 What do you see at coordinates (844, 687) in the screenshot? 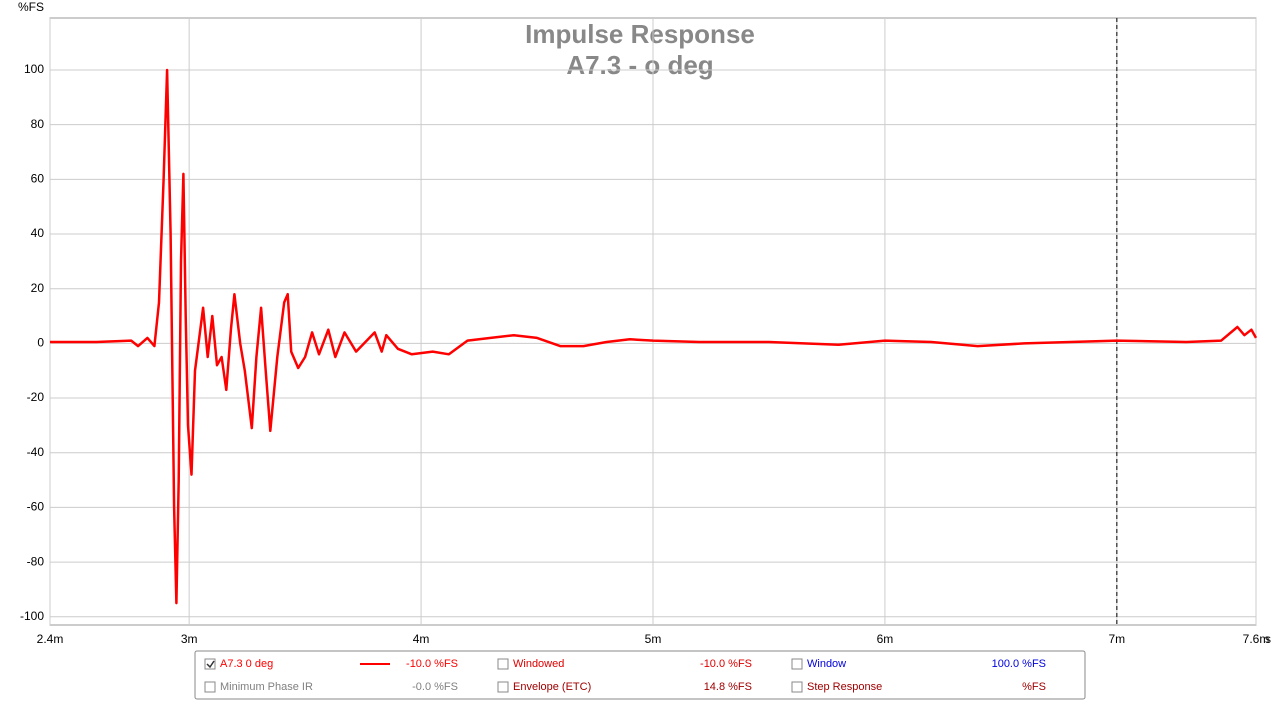
I see `legend-name: Step Response` at bounding box center [844, 687].